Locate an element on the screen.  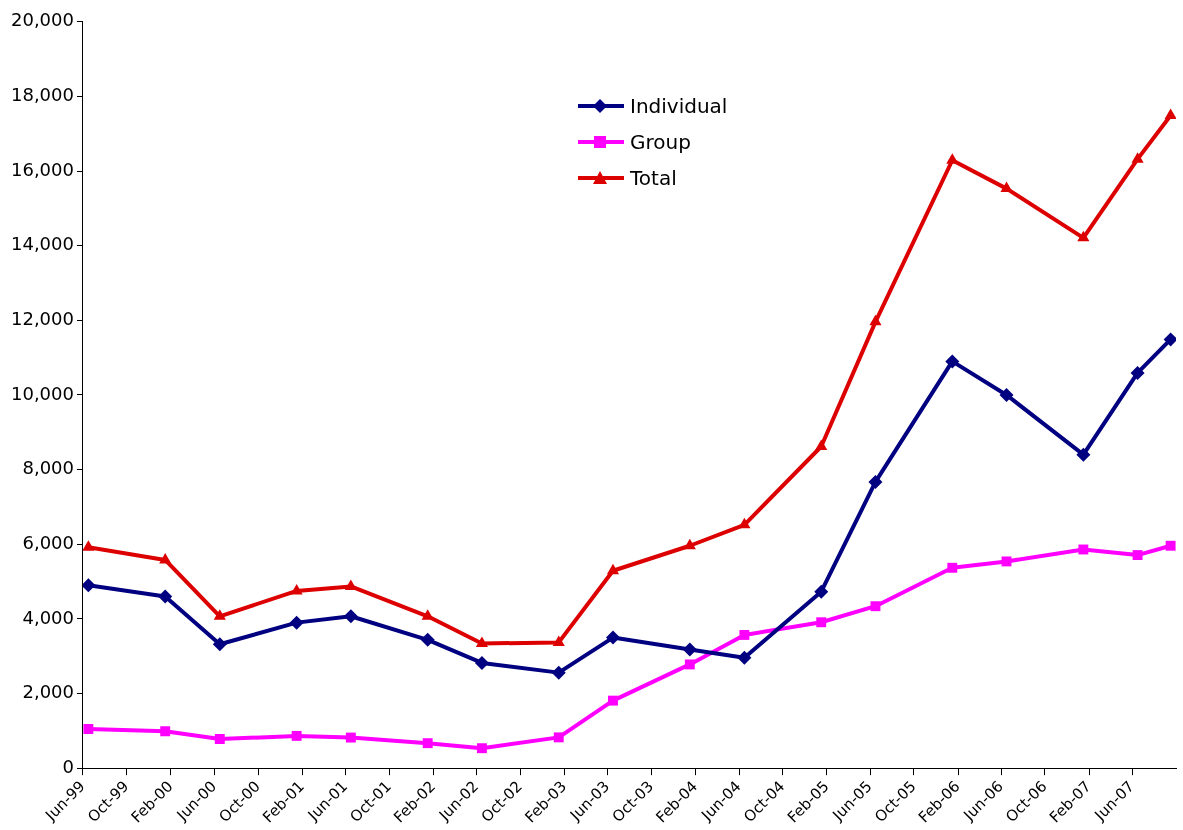
legend-label: Individual is located at coordinates (679, 106).